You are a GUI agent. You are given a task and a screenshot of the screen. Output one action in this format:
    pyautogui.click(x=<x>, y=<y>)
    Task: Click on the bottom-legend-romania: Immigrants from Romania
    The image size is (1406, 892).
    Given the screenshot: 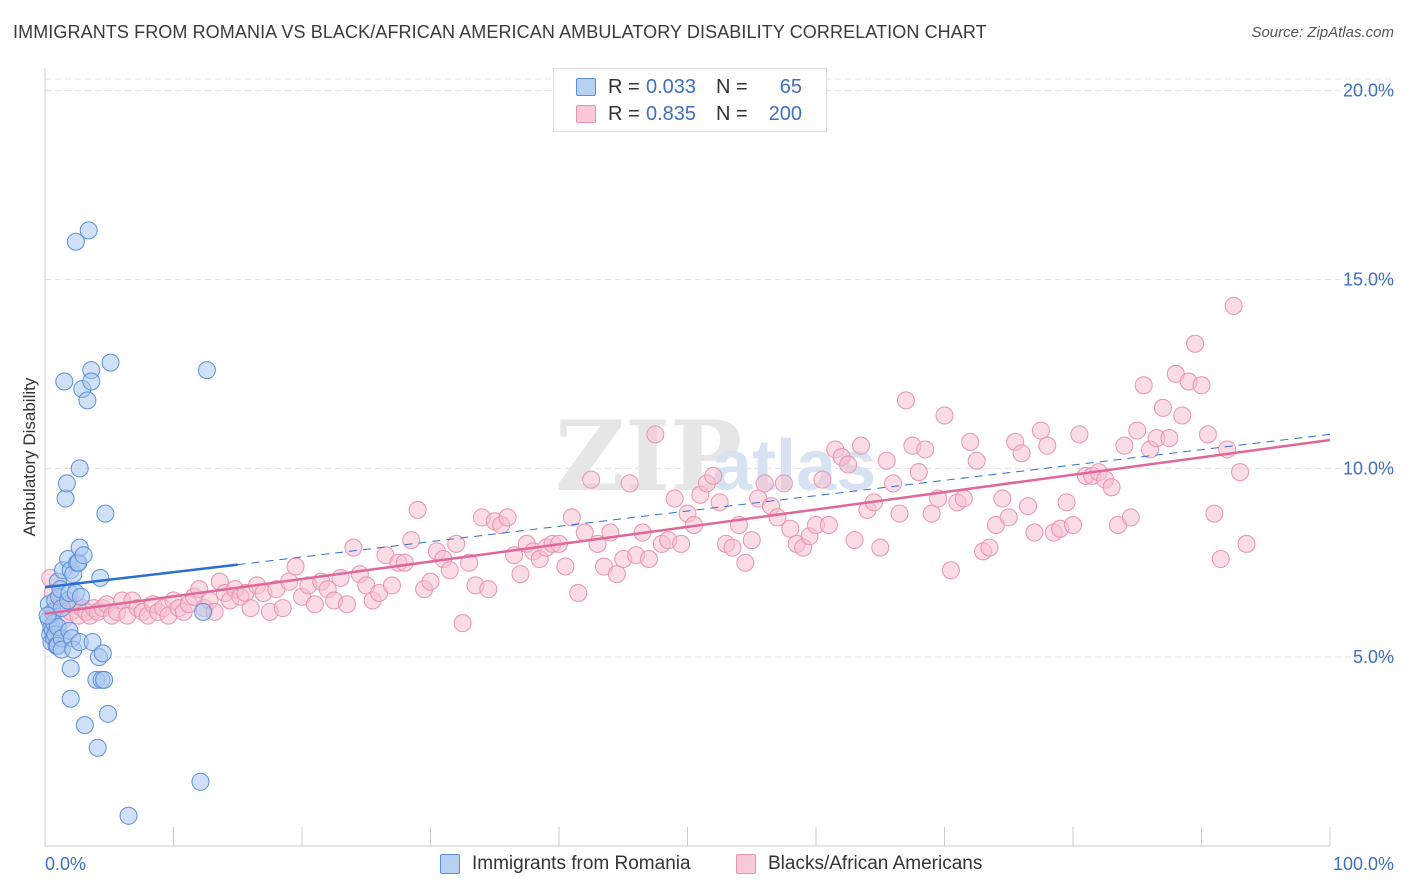 What is the action you would take?
    pyautogui.click(x=565, y=864)
    